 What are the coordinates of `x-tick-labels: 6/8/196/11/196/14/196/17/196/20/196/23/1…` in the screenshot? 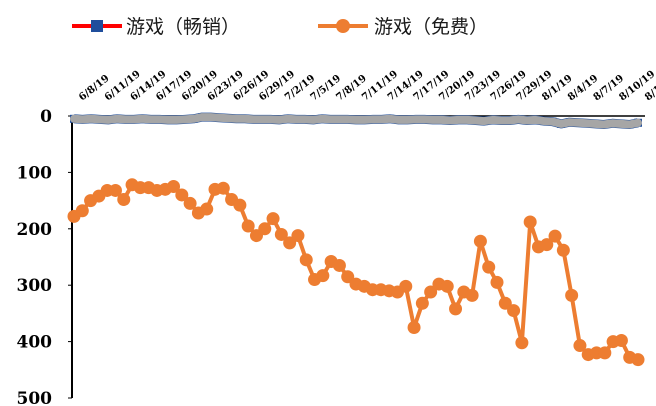 It's located at (366, 86).